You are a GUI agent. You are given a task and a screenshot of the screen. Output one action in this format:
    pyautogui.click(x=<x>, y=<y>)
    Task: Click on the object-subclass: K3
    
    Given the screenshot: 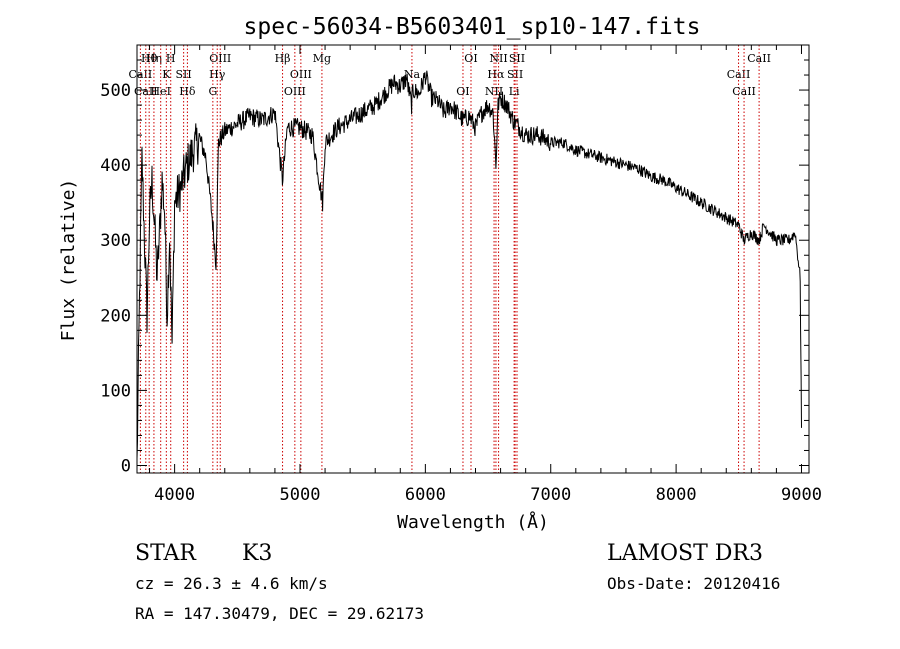 What is the action you would take?
    pyautogui.click(x=257, y=553)
    